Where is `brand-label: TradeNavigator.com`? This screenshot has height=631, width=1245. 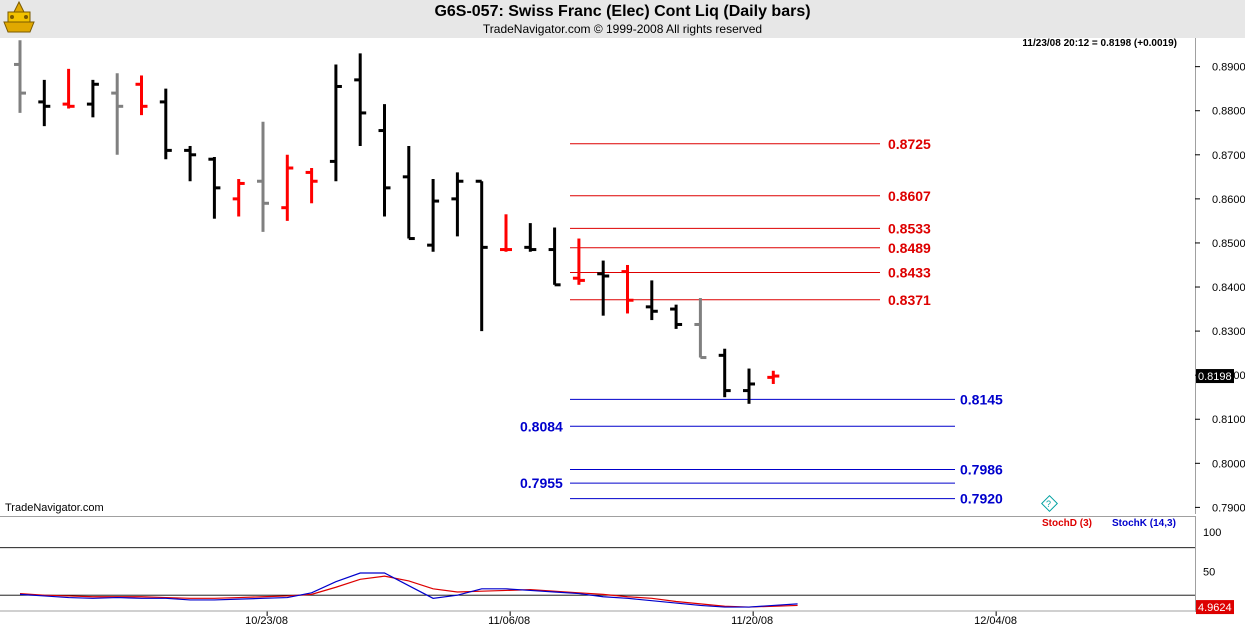
brand-label: TradeNavigator.com is located at coordinates (54, 508).